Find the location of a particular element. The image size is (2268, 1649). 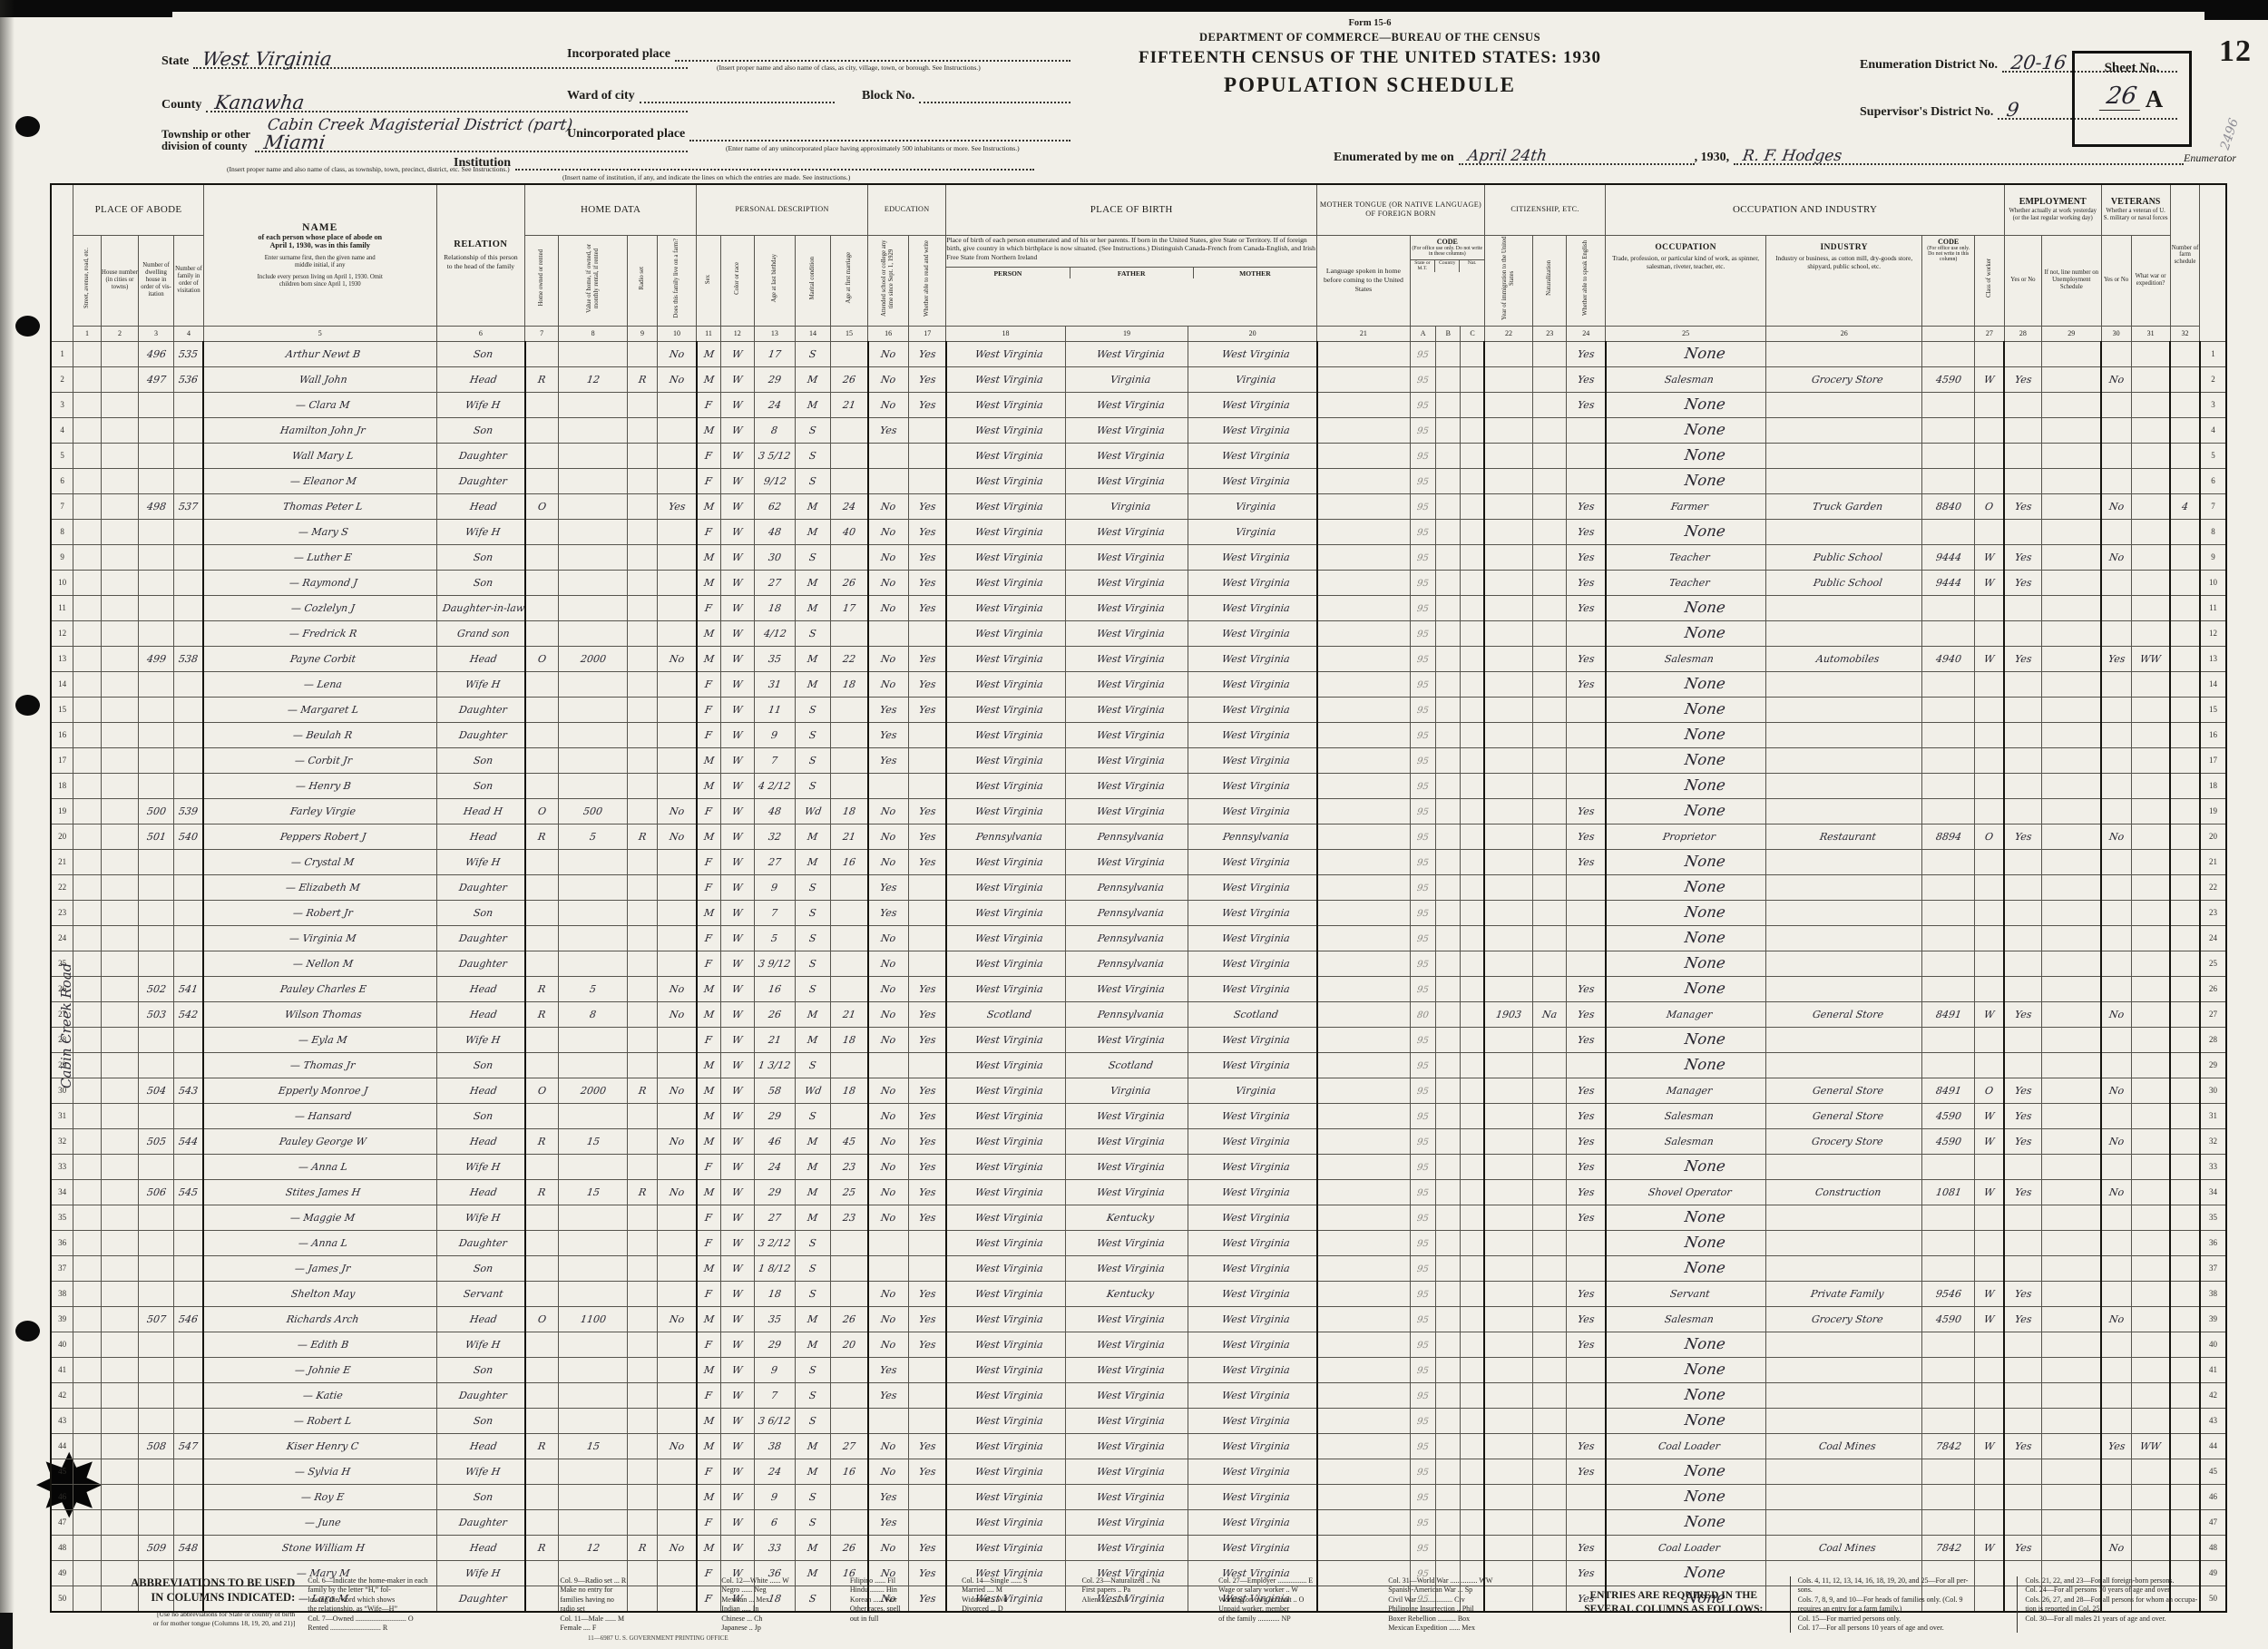

cell-class is located at coordinates (1989, 735).